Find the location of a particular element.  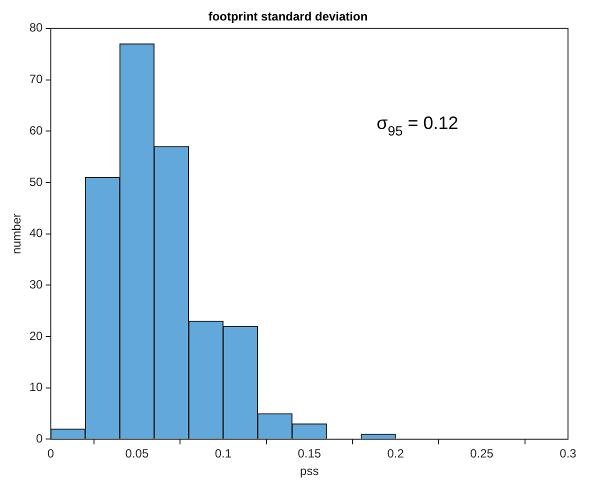

x-tick-label: 0.1 is located at coordinates (223, 453).